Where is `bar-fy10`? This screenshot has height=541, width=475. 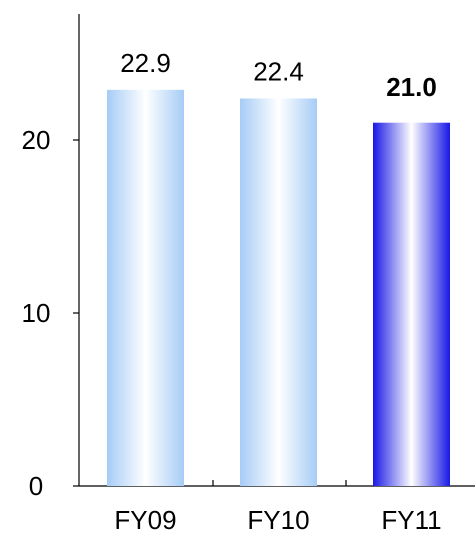
bar-fy10 is located at coordinates (278, 292).